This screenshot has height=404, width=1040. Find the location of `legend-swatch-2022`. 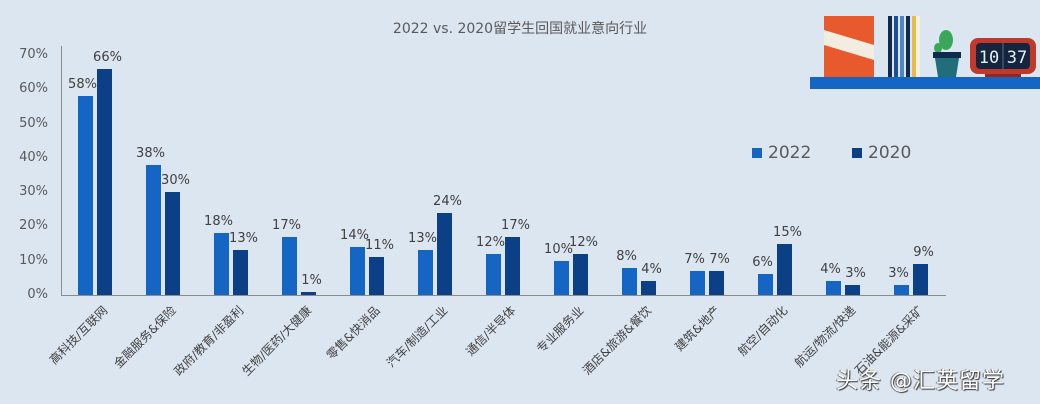

legend-swatch-2022 is located at coordinates (757, 153).